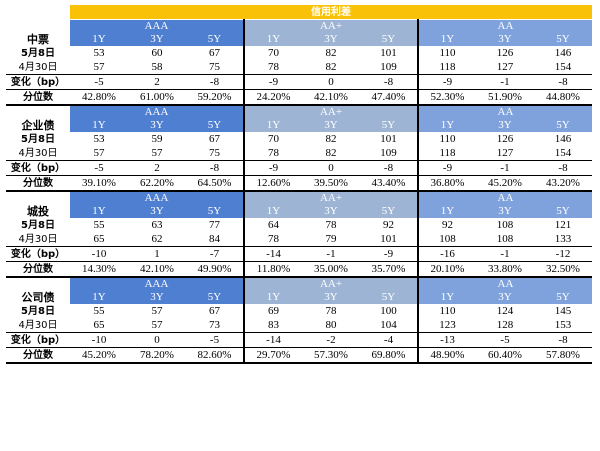 This screenshot has width=600, height=451. What do you see at coordinates (215, 183) in the screenshot?
I see `spread-value: 64.50%` at bounding box center [215, 183].